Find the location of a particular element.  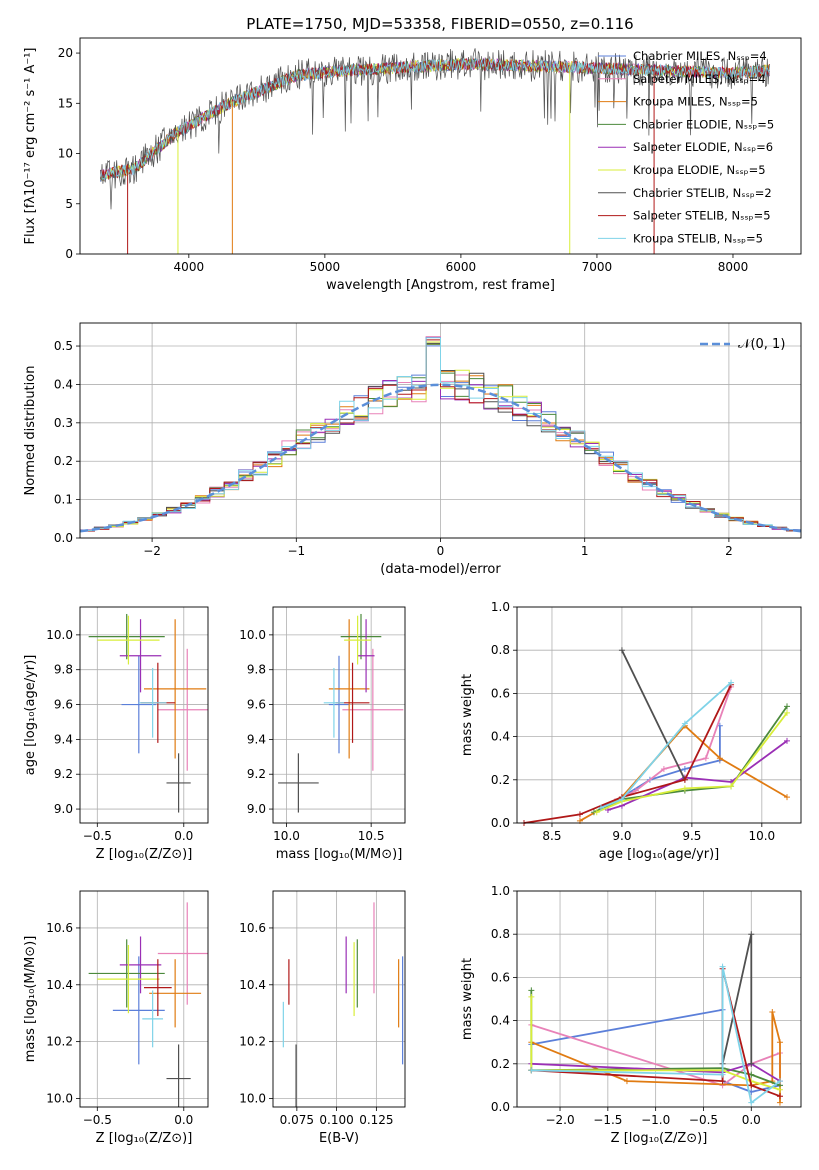

mass_vs_ebv-xtick-label: 0.100 is located at coordinates (336, 1120).